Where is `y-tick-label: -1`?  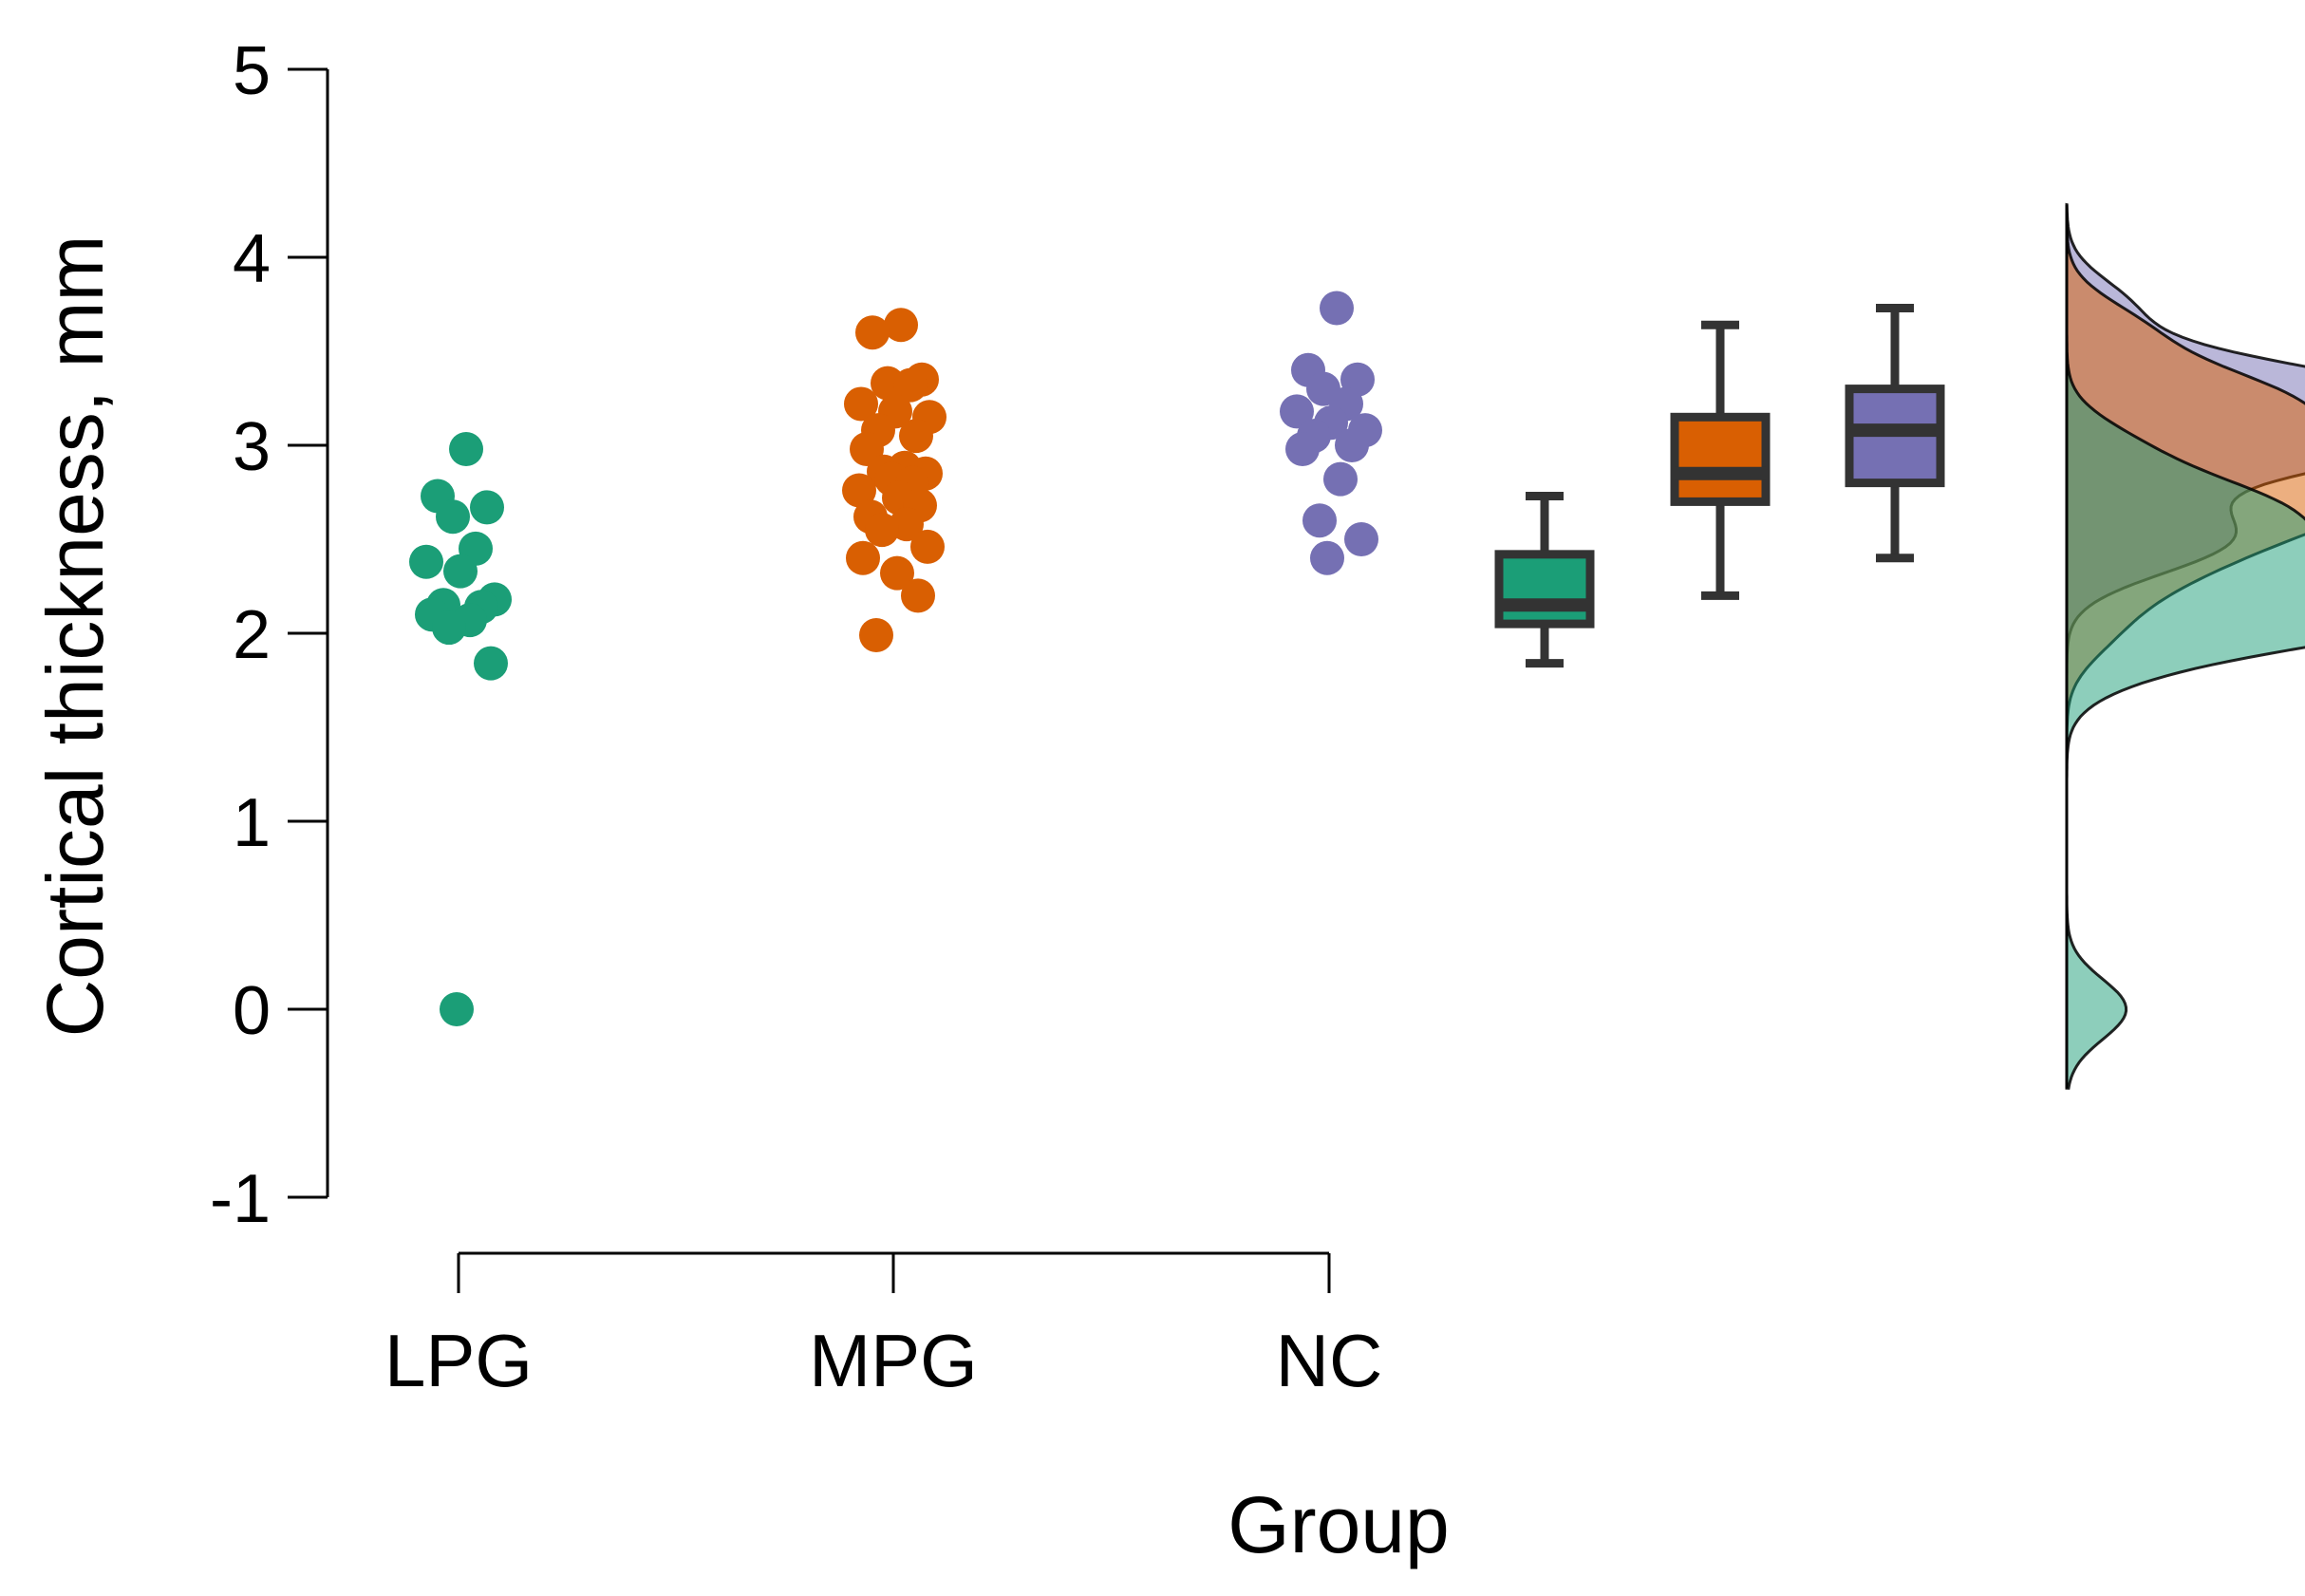
y-tick-label: -1 is located at coordinates (240, 1199).